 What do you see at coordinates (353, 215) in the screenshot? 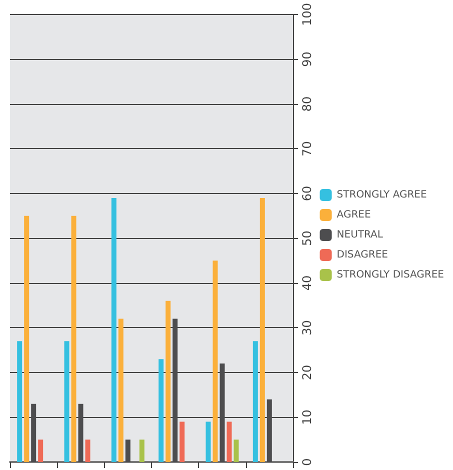
I see `legend-label: AGREE` at bounding box center [353, 215].